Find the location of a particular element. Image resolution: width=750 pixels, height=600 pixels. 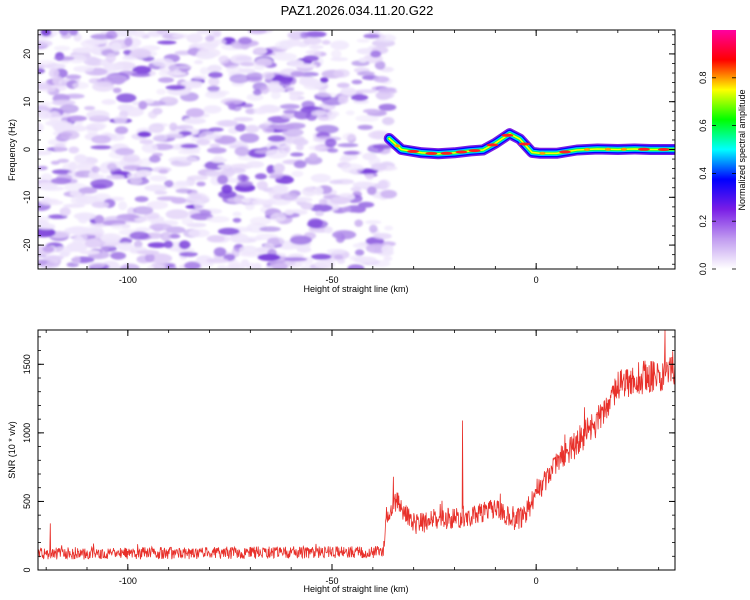

spectrogram-y-tick-label: 0 is located at coordinates (27, 149).